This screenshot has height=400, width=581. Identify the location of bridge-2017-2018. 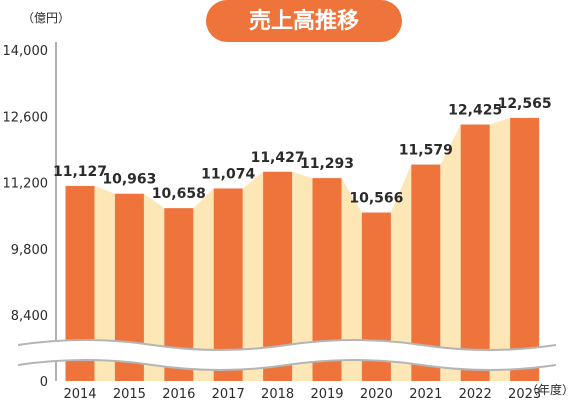
(253, 276).